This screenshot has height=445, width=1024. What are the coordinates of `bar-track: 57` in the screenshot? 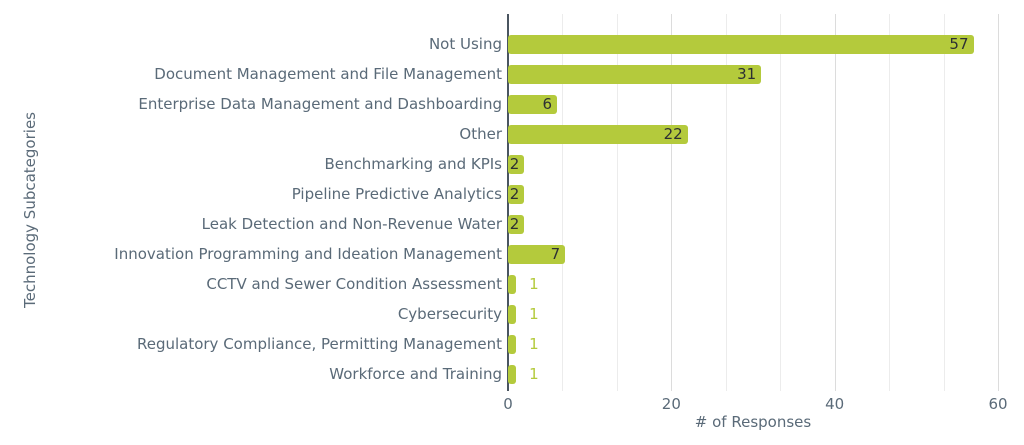 It's located at (753, 44).